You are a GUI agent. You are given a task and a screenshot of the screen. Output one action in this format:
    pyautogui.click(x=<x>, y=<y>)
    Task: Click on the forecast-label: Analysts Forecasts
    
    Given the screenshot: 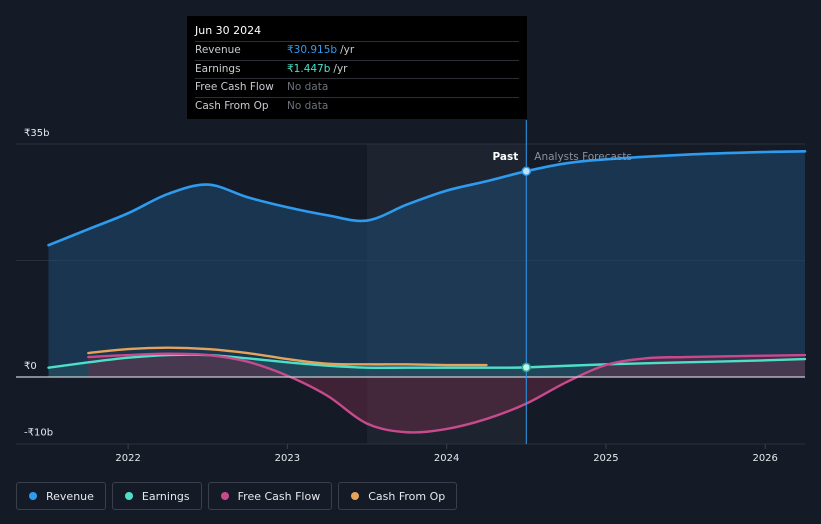 What is the action you would take?
    pyautogui.click(x=583, y=157)
    